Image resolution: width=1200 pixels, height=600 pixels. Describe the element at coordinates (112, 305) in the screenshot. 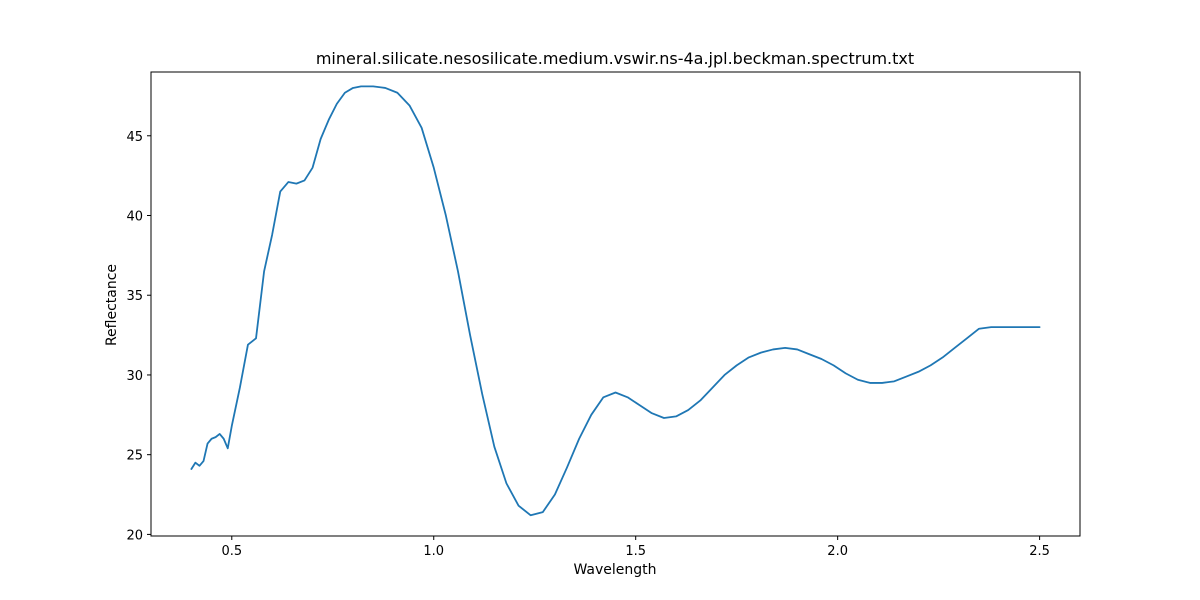

I see `y-axis-label: Reflectance` at that location.